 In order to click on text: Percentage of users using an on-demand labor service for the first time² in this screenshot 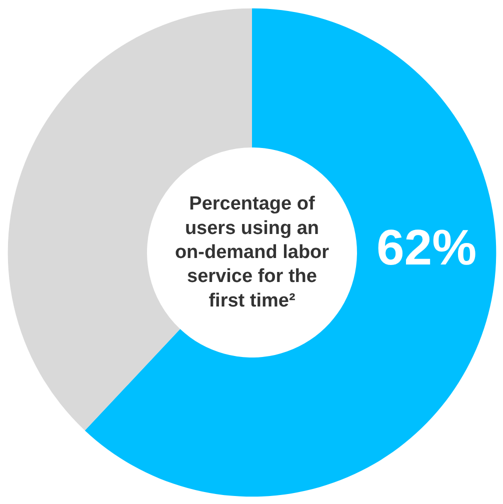, I will do `click(252, 253)`.